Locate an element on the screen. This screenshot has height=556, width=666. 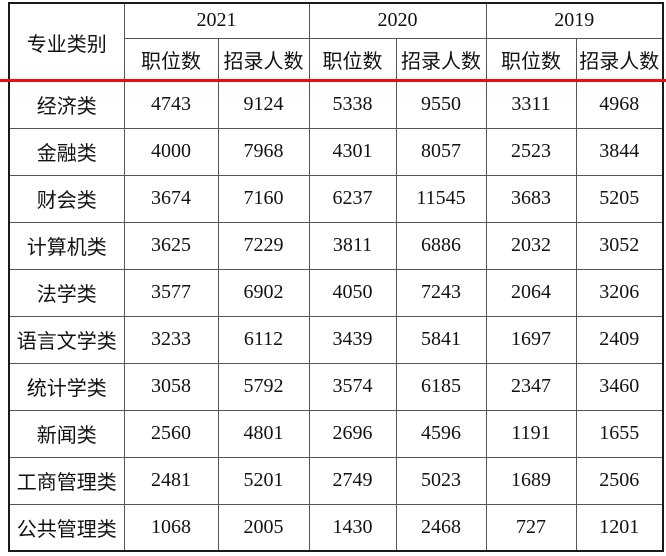
cell-value: 5023 is located at coordinates (441, 480).